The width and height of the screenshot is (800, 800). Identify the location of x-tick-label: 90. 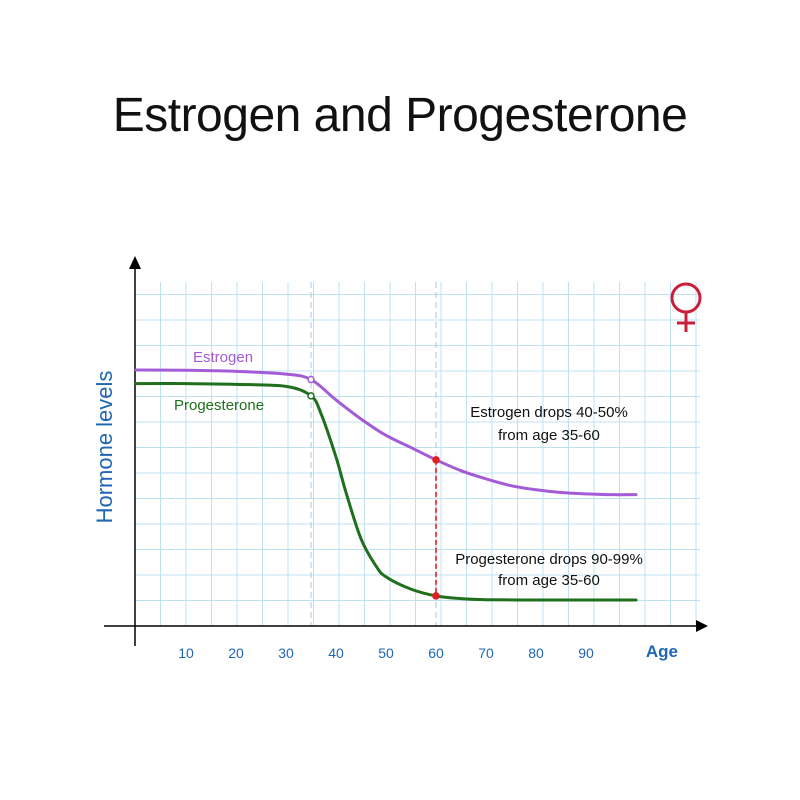
(586, 653).